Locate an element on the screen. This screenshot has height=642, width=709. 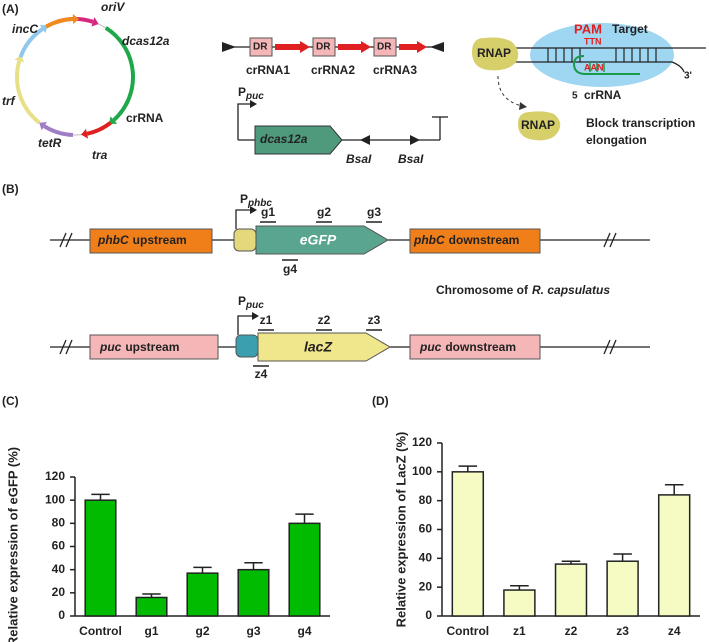
plasmid-map is located at coordinates (74, 76).